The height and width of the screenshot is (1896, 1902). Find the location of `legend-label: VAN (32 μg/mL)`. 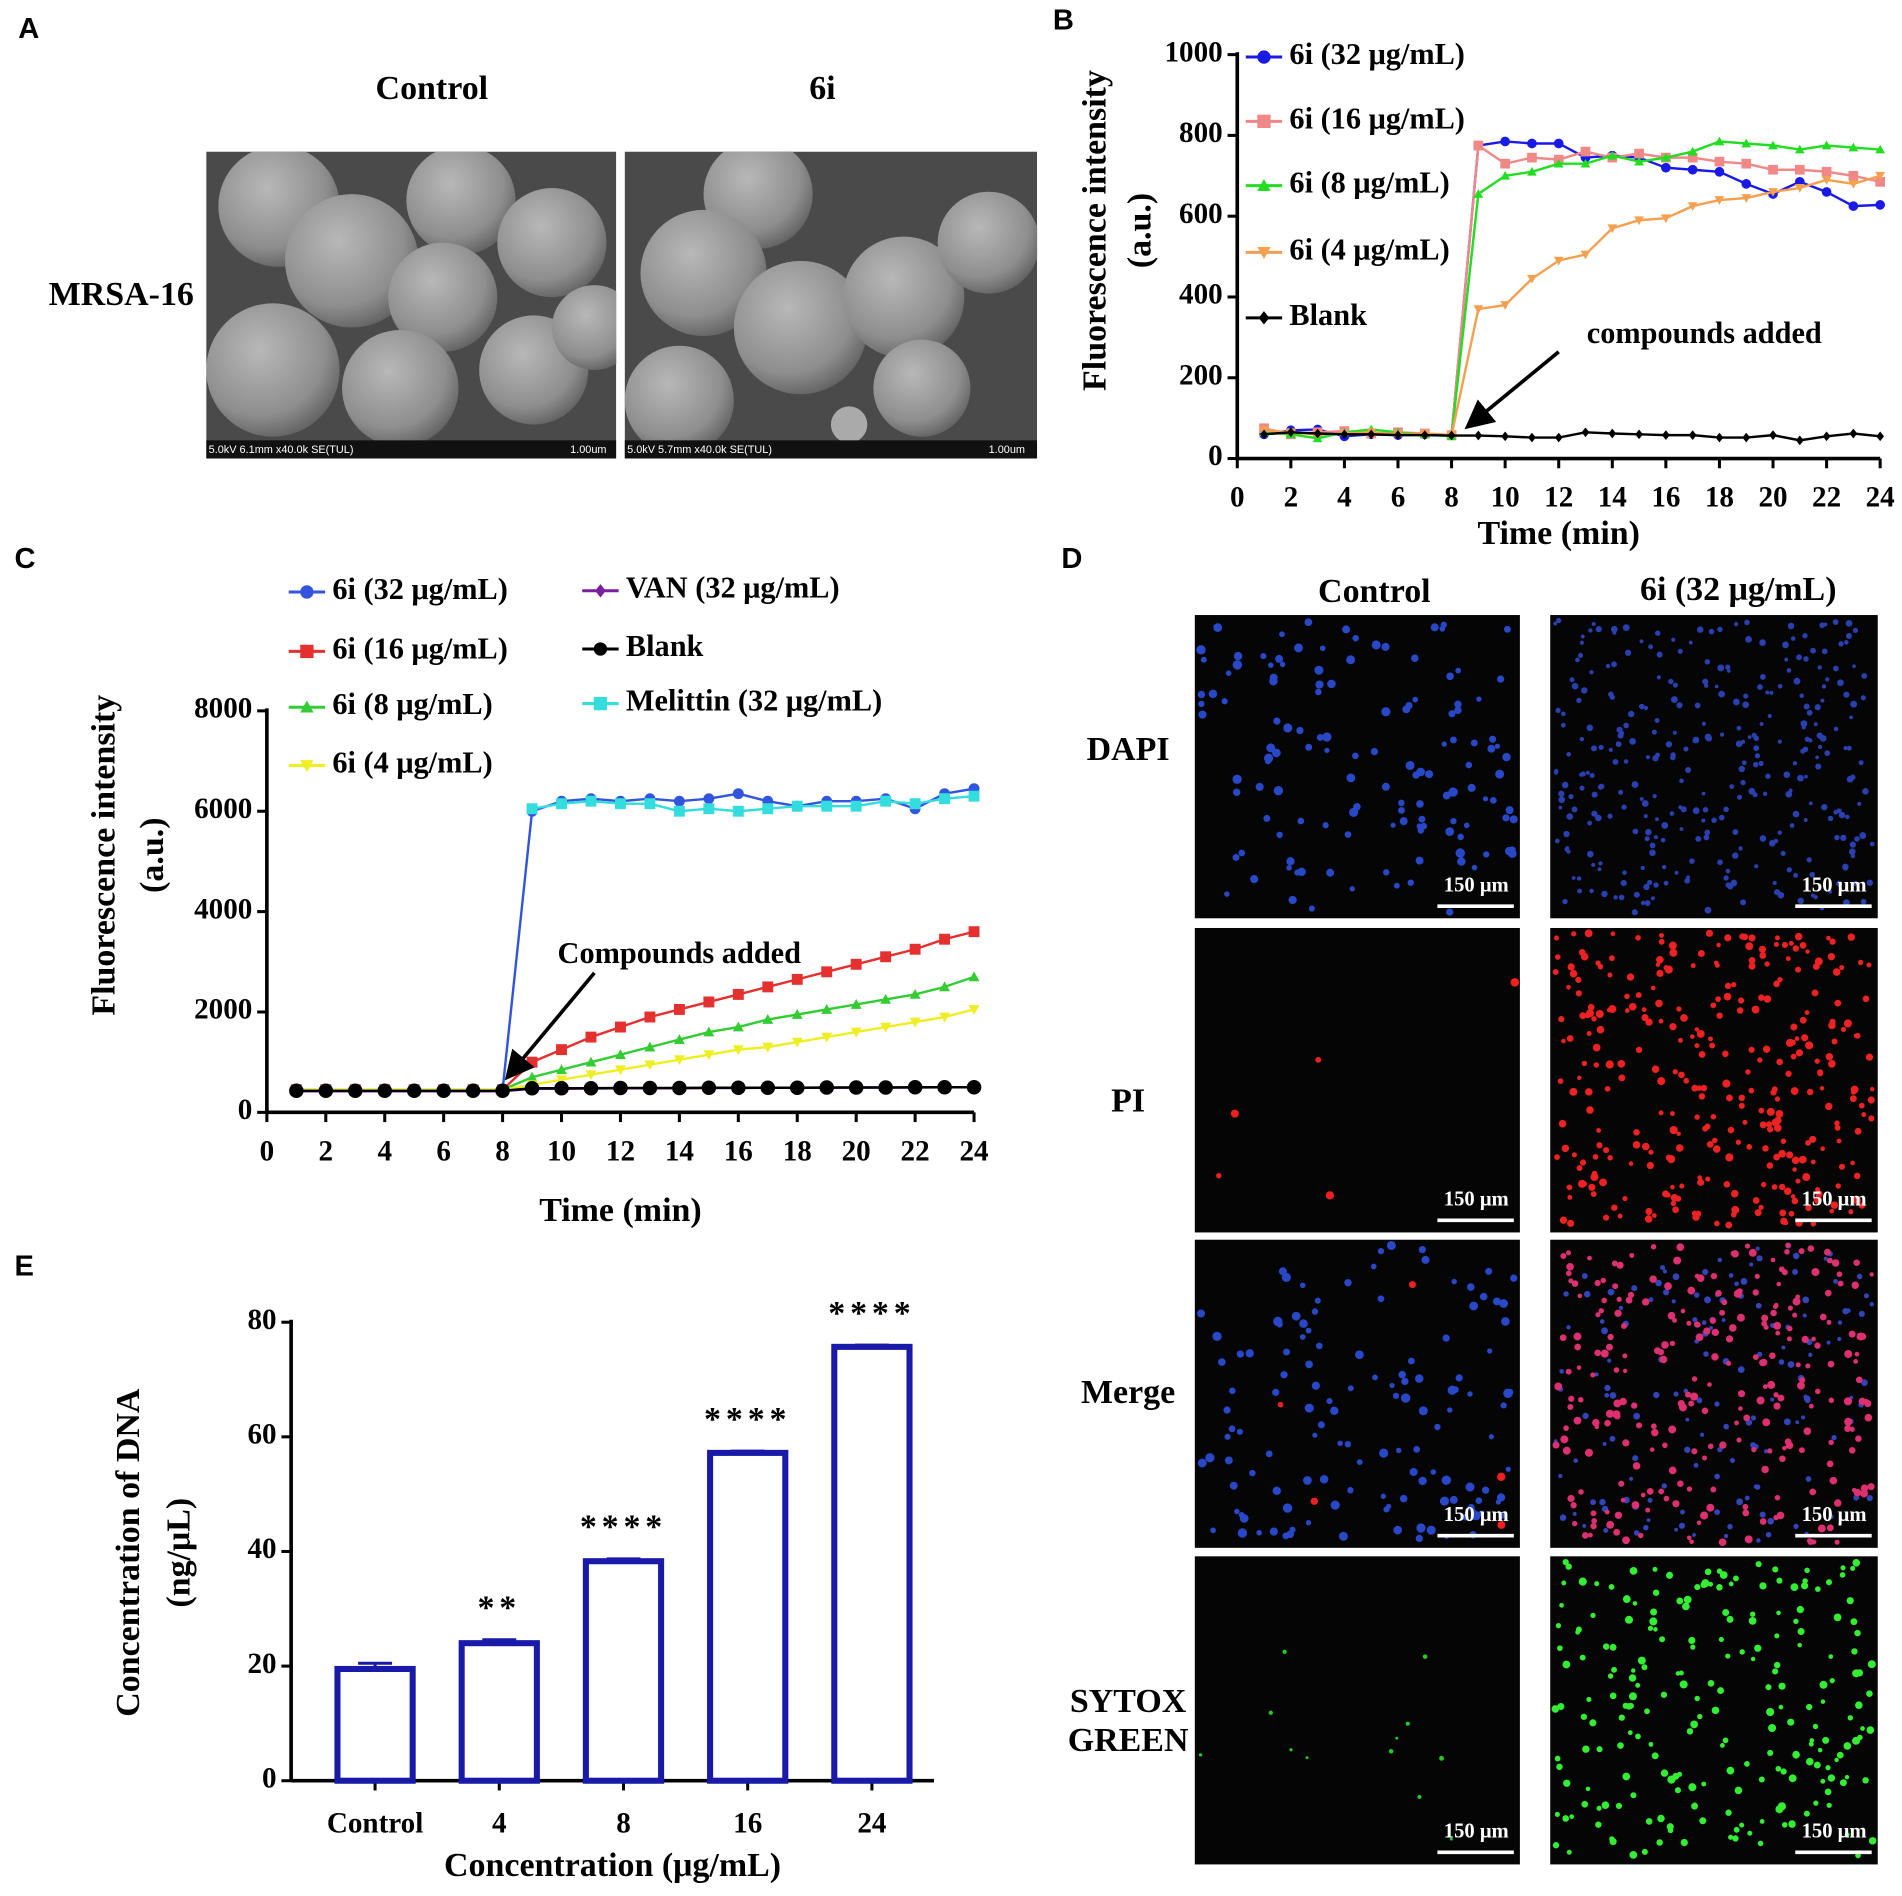

legend-label: VAN (32 μg/mL) is located at coordinates (733, 588).